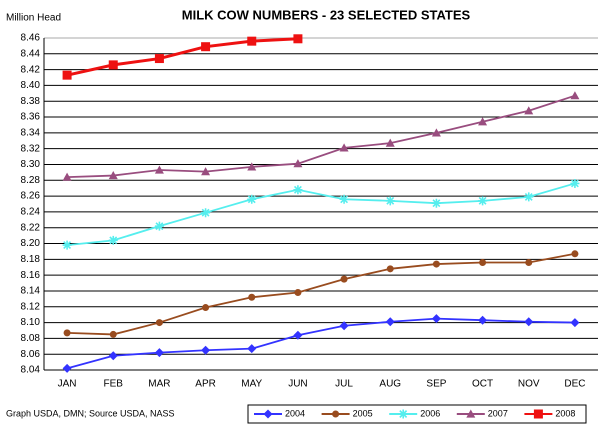  What do you see at coordinates (430, 413) in the screenshot?
I see `legend-label: 2006` at bounding box center [430, 413].